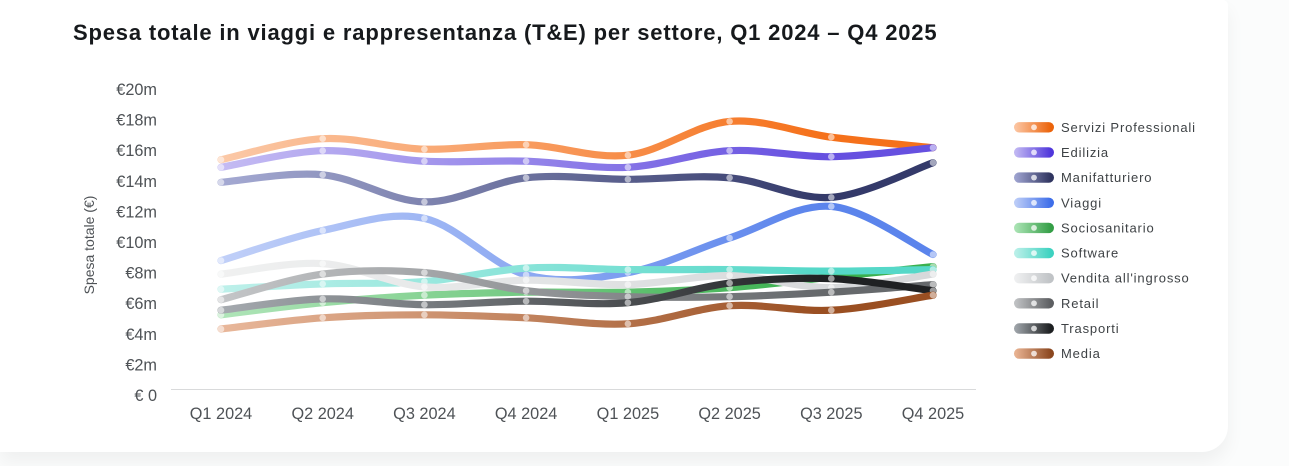 Image resolution: width=1289 pixels, height=466 pixels. Describe the element at coordinates (322, 414) in the screenshot. I see `svg-text: Q2 2024` at that location.